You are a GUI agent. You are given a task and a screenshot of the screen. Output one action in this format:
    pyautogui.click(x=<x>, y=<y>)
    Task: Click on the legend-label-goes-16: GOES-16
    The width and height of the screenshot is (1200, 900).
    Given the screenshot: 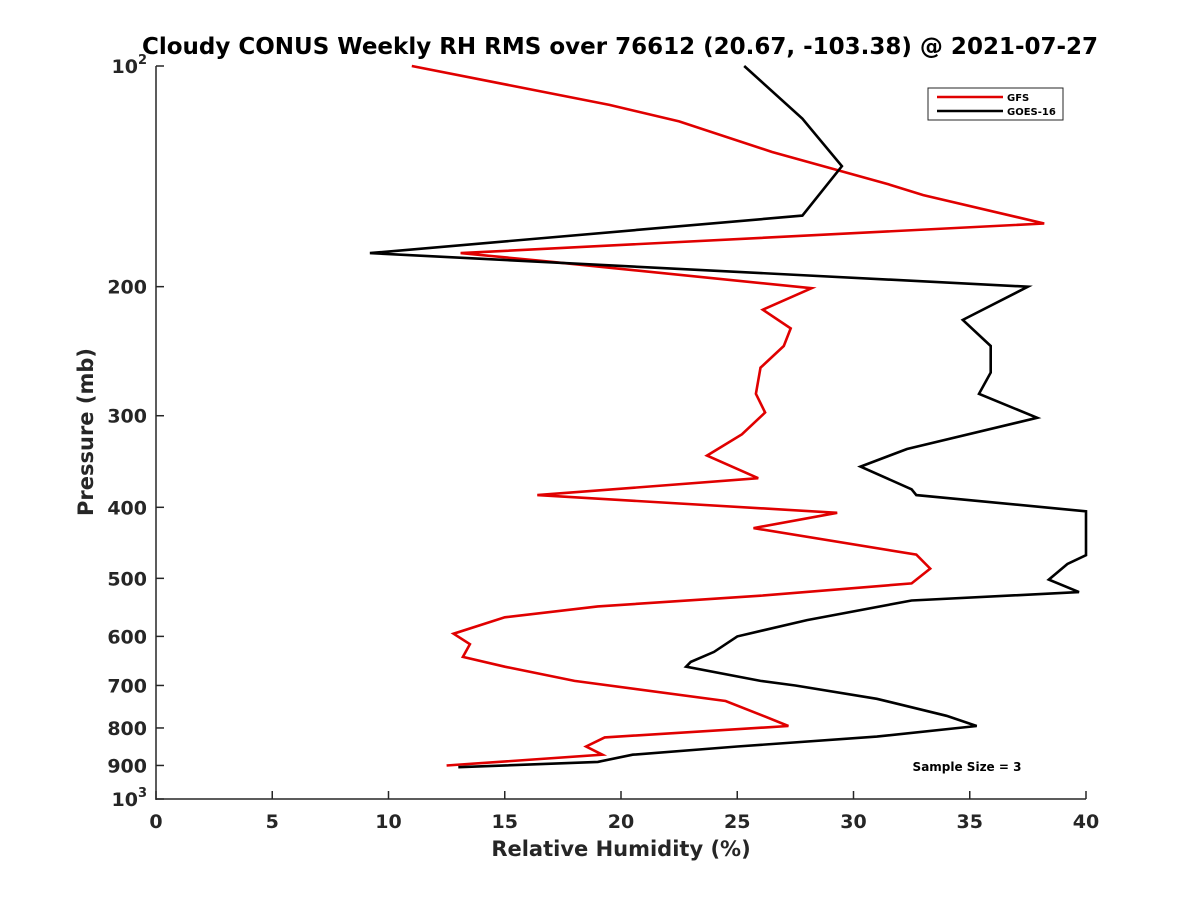 What is the action you would take?
    pyautogui.click(x=1031, y=112)
    